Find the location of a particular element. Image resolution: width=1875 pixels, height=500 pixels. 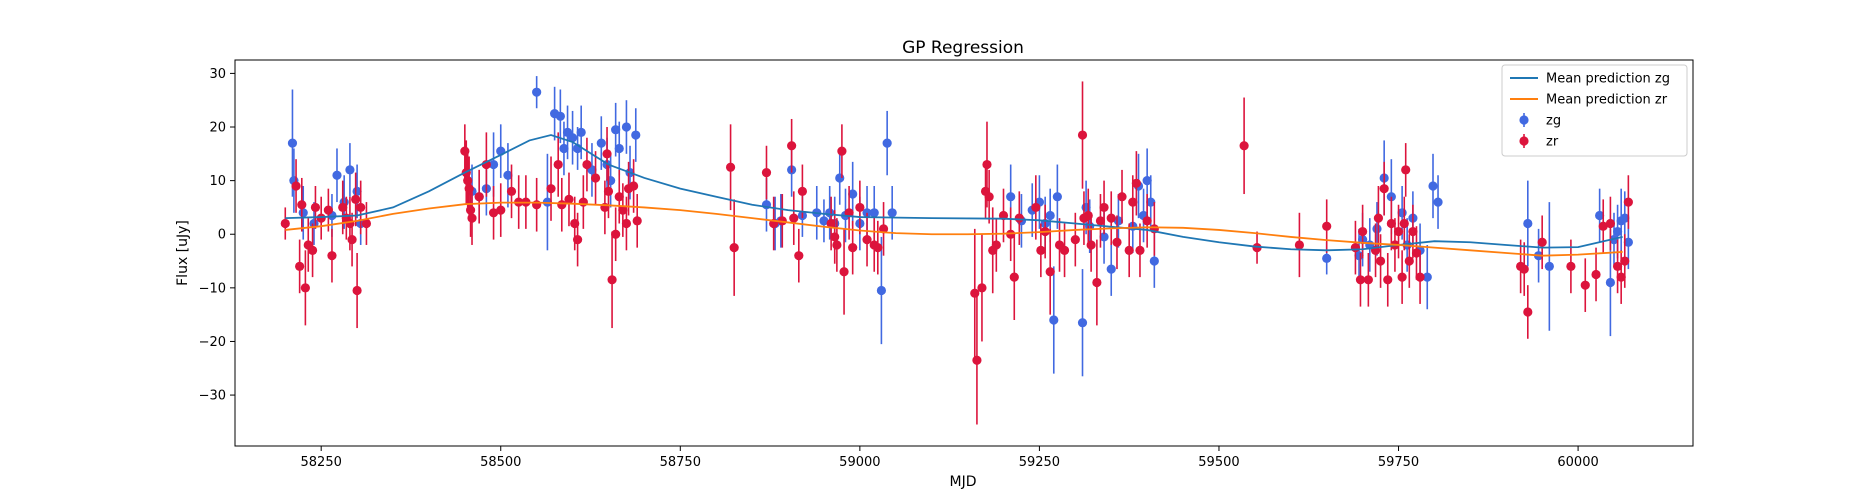

y-tick-label-0: −30 is located at coordinates (212, 396).